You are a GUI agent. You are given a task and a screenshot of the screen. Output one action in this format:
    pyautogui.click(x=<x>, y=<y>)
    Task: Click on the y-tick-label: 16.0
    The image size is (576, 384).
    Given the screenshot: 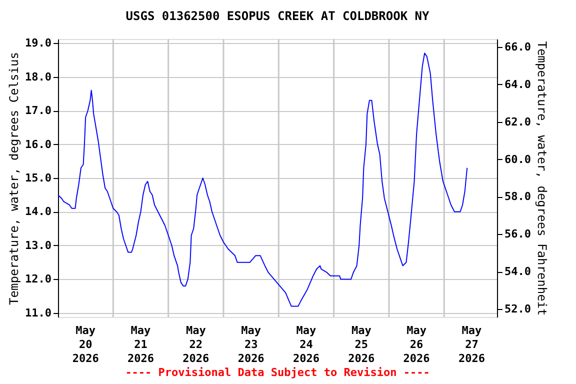 What is the action you would take?
    pyautogui.click(x=38, y=144)
    